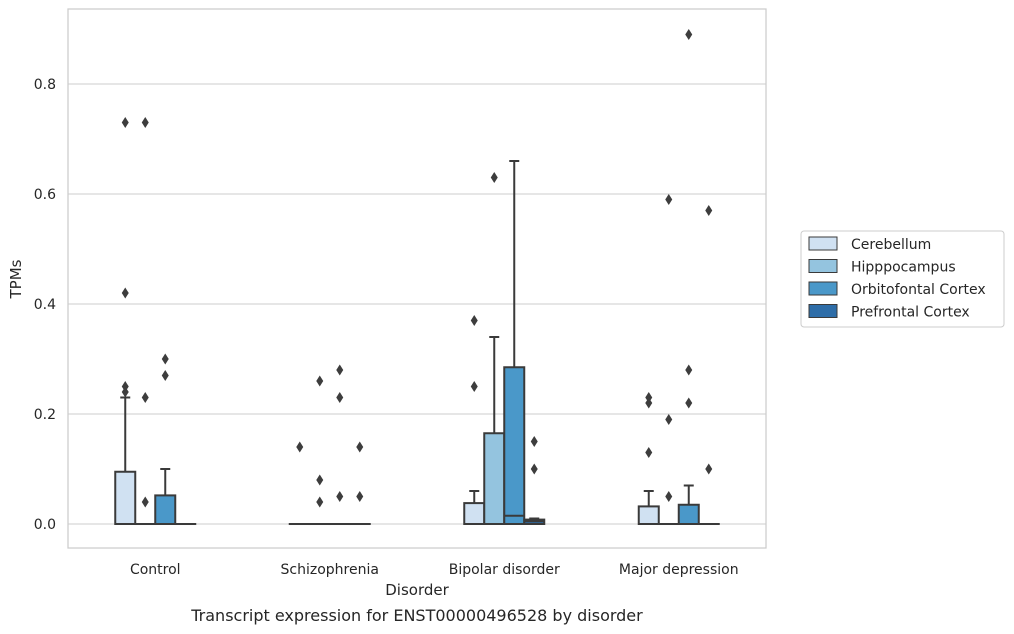  I want to click on x-tick-label: Control, so click(155, 570).